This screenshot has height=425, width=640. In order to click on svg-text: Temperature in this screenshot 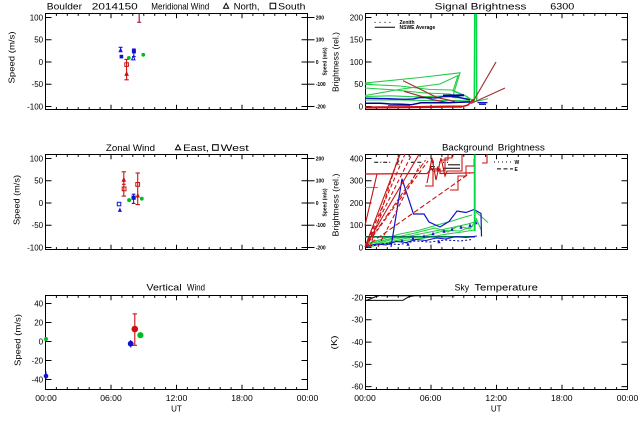, I will do `click(505, 288)`.